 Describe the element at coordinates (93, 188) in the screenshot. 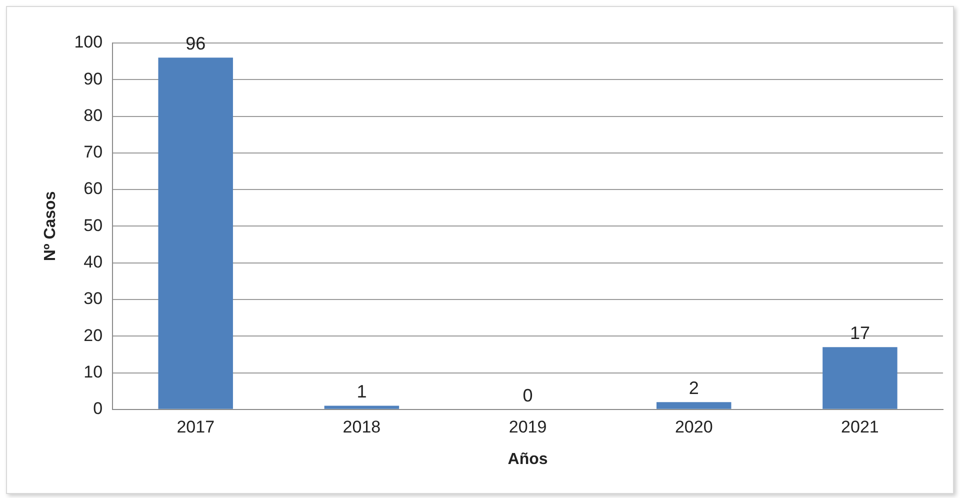

I see `y-tick-label: 60` at that location.